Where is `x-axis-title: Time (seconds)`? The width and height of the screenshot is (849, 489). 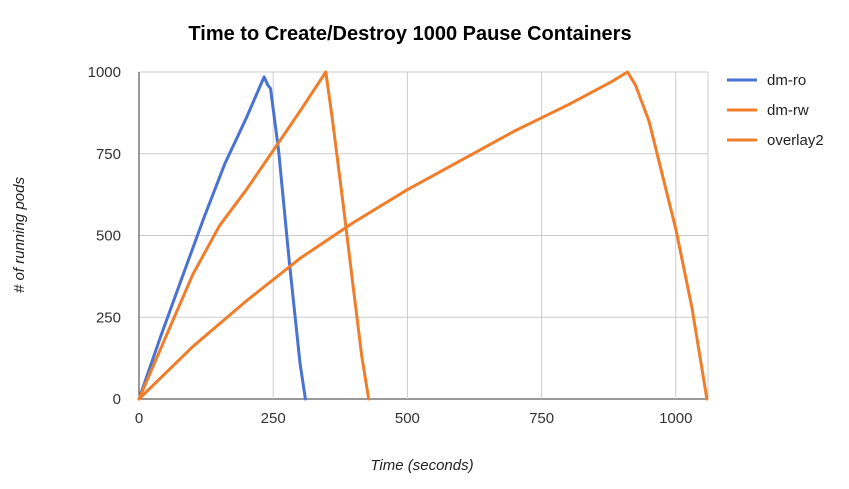
x-axis-title: Time (seconds) is located at coordinates (421, 465).